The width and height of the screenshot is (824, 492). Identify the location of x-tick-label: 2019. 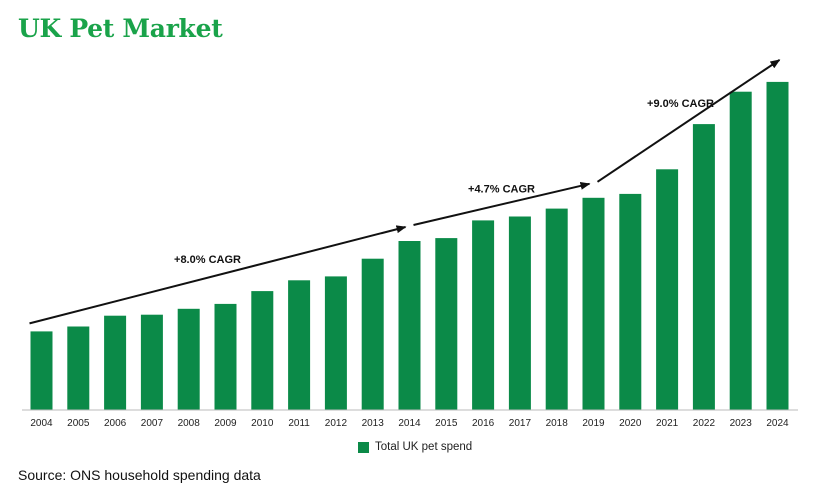
(593, 423).